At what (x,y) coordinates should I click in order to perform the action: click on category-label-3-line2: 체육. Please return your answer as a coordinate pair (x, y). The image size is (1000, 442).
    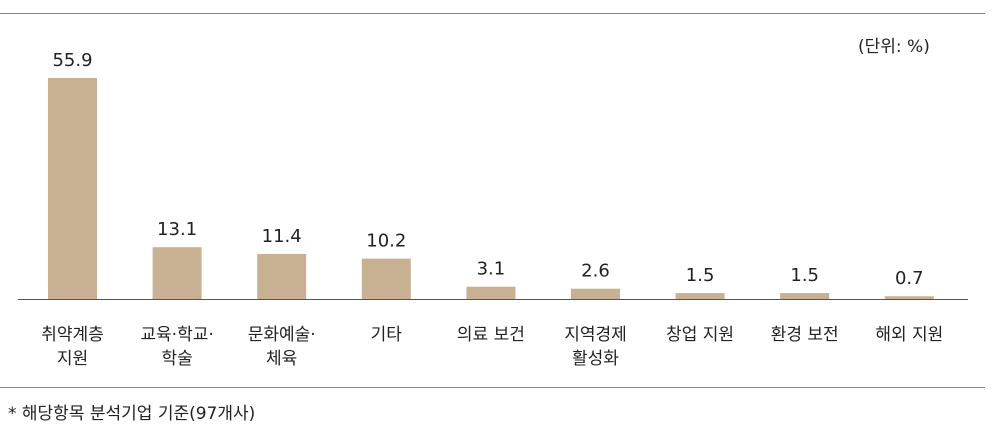
    Looking at the image, I should click on (281, 359).